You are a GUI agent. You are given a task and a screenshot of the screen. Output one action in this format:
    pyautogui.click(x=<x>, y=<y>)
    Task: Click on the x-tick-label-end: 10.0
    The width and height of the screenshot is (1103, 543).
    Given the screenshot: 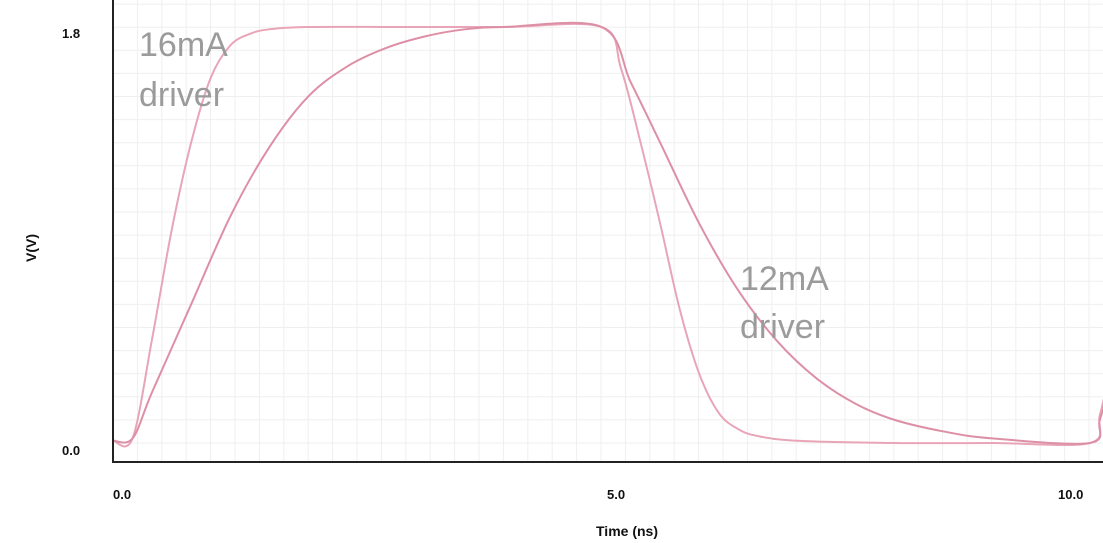 What is the action you would take?
    pyautogui.click(x=1070, y=494)
    